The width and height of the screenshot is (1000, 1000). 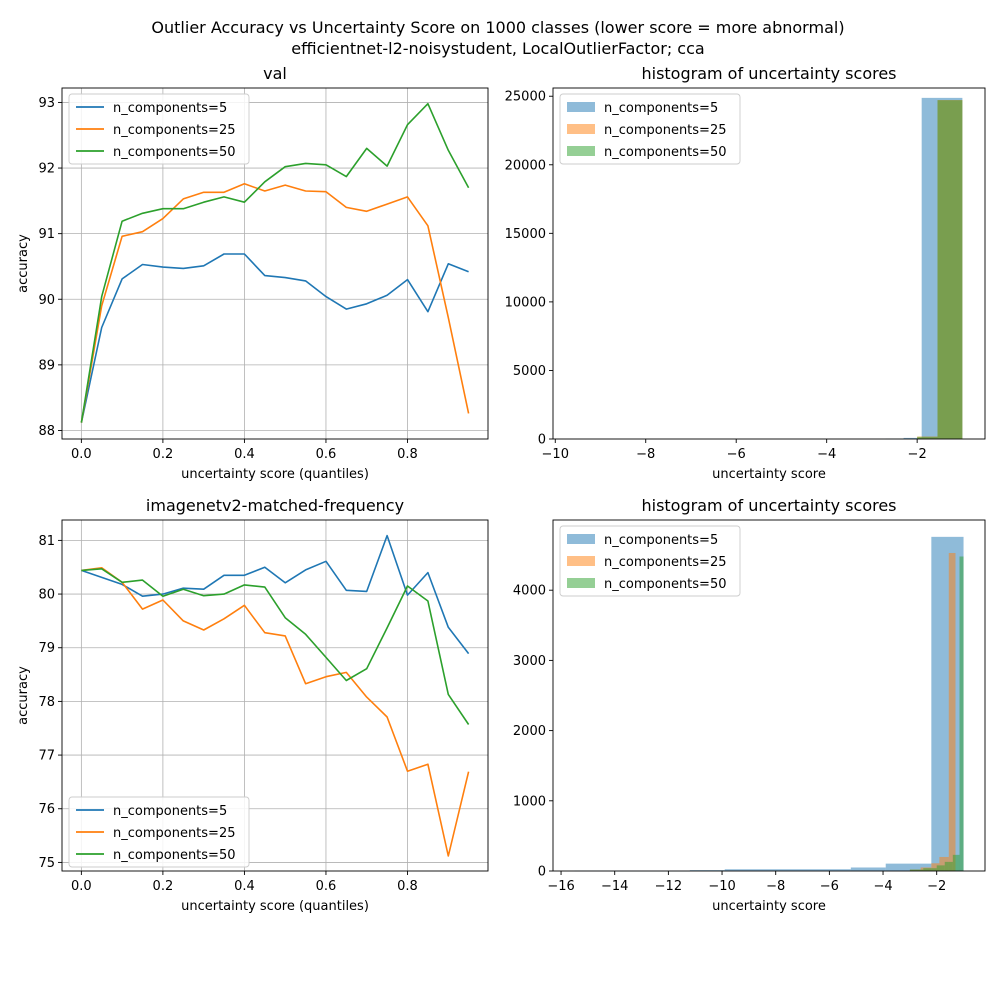 What do you see at coordinates (46, 169) in the screenshot?
I see `y-tick-label: 92` at bounding box center [46, 169].